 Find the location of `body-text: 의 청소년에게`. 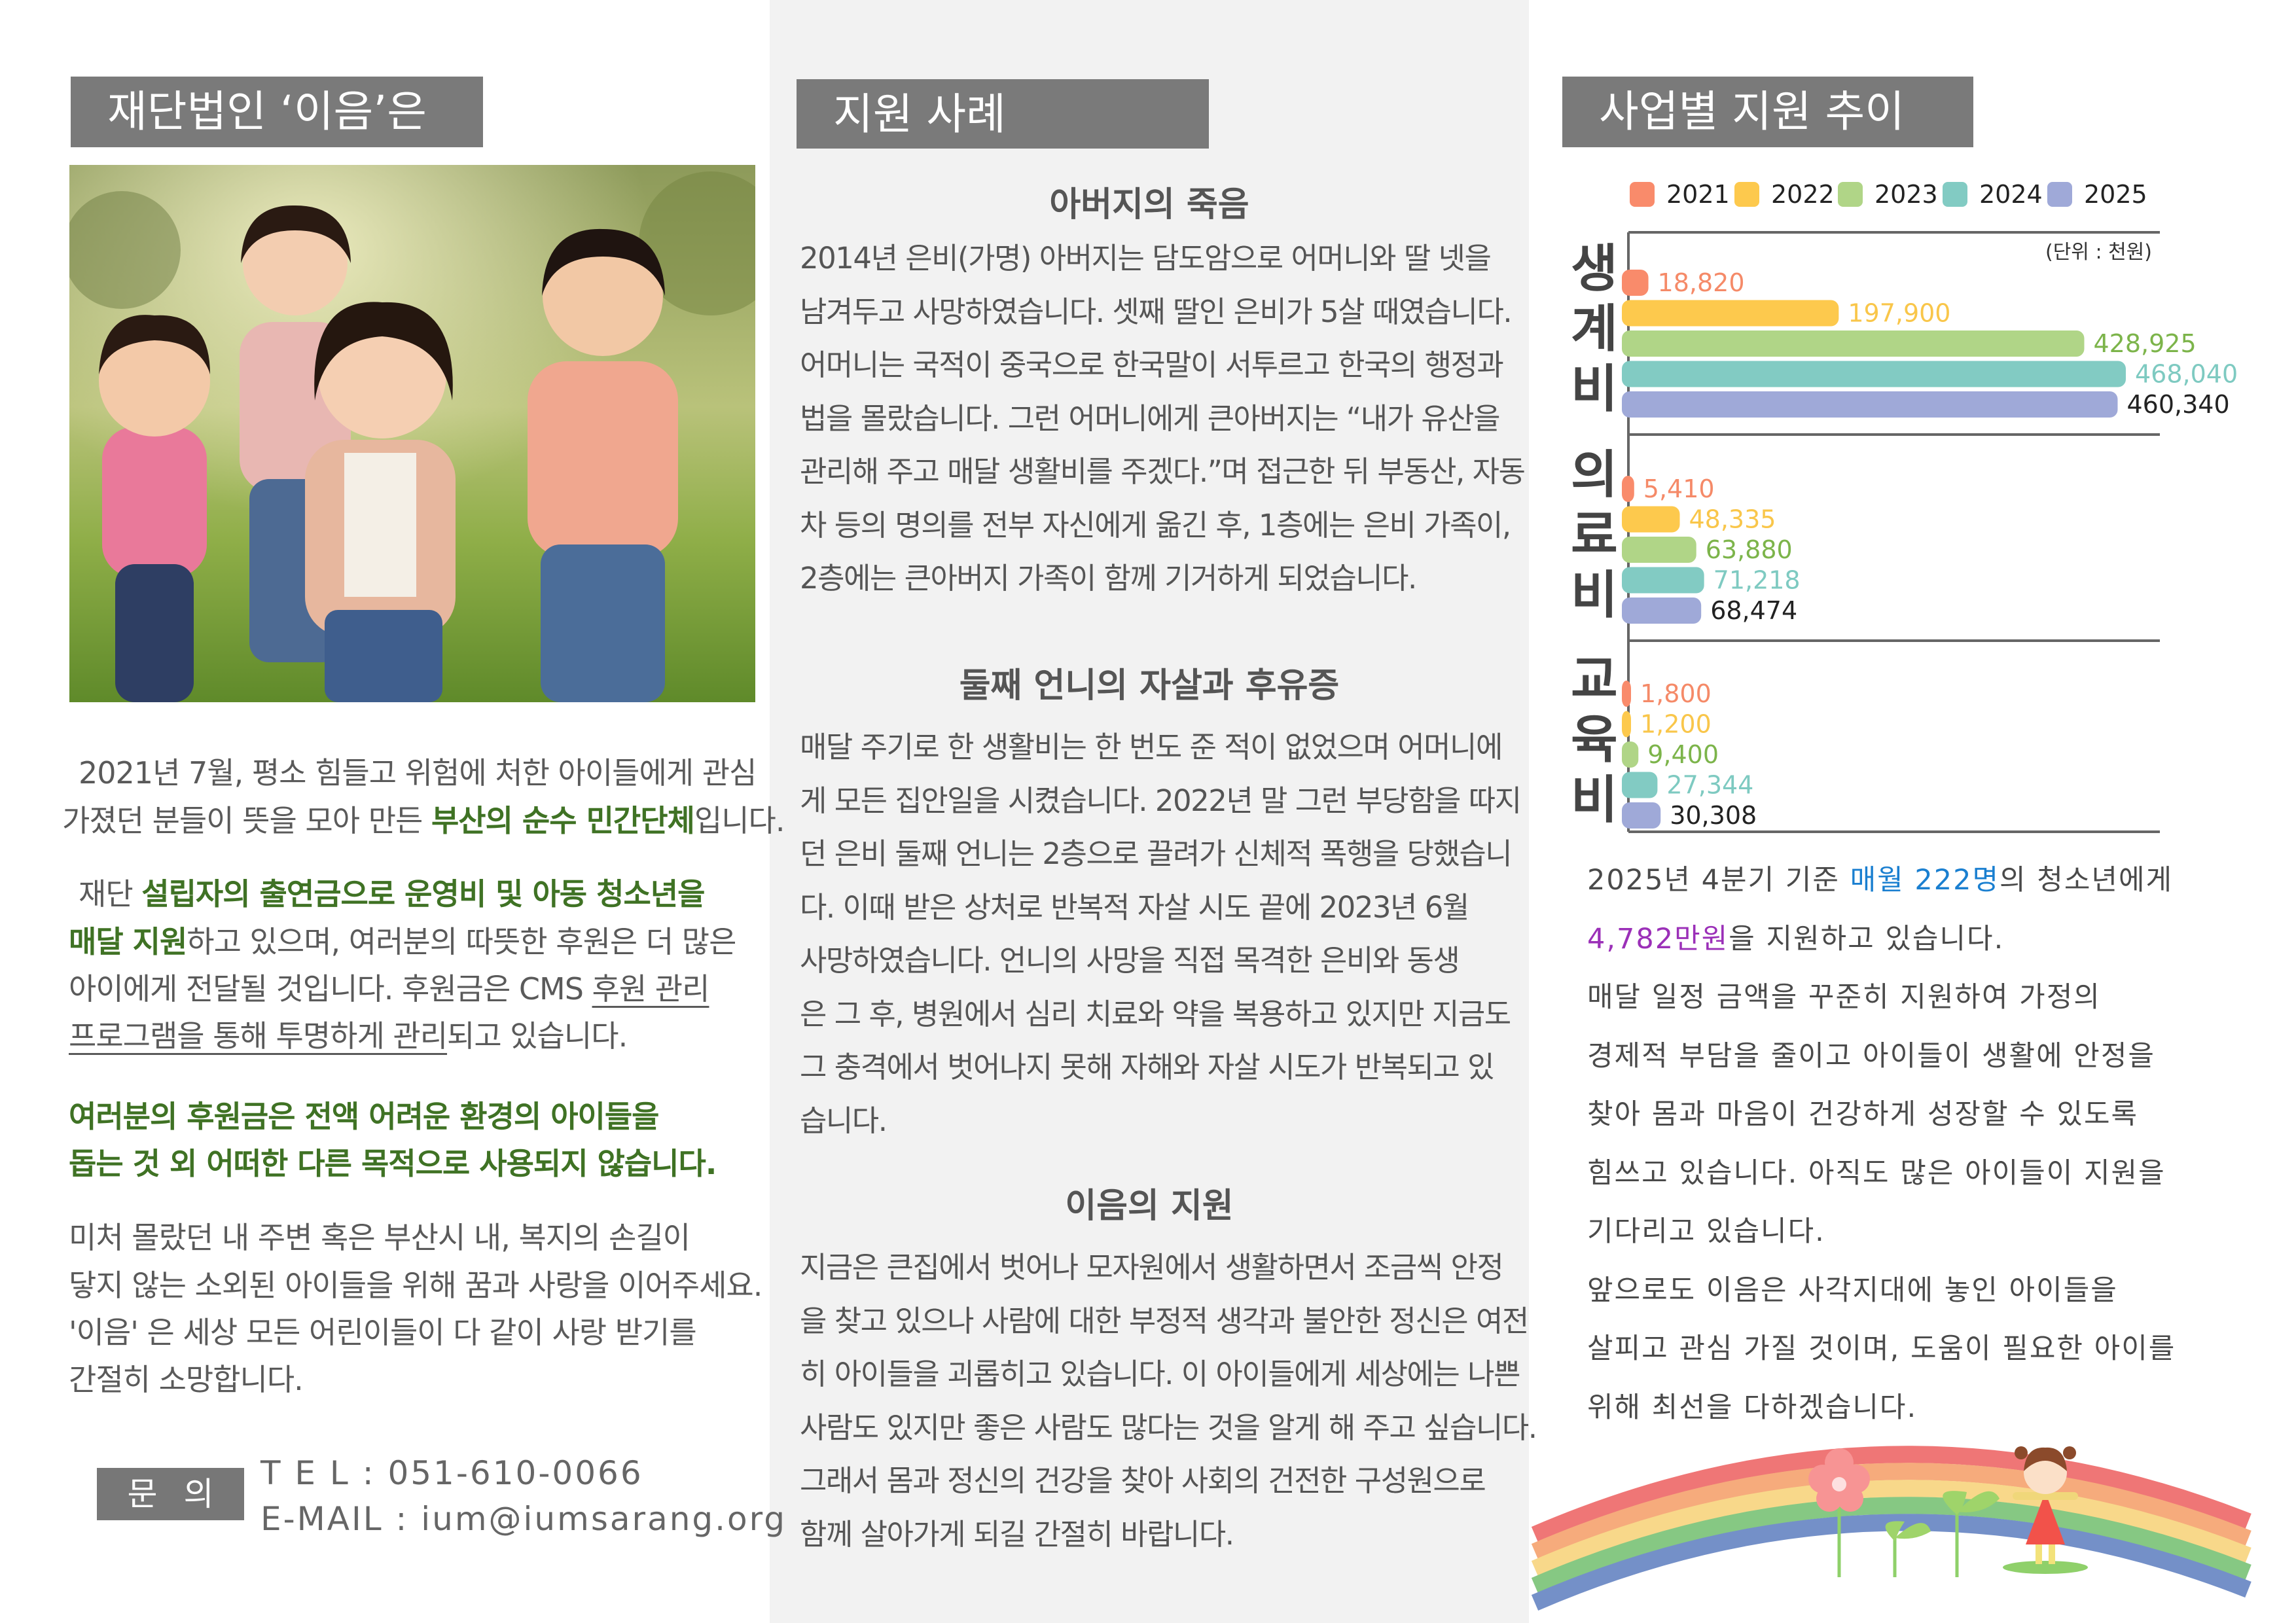

body-text: 의 청소년에게 is located at coordinates (2087, 881).